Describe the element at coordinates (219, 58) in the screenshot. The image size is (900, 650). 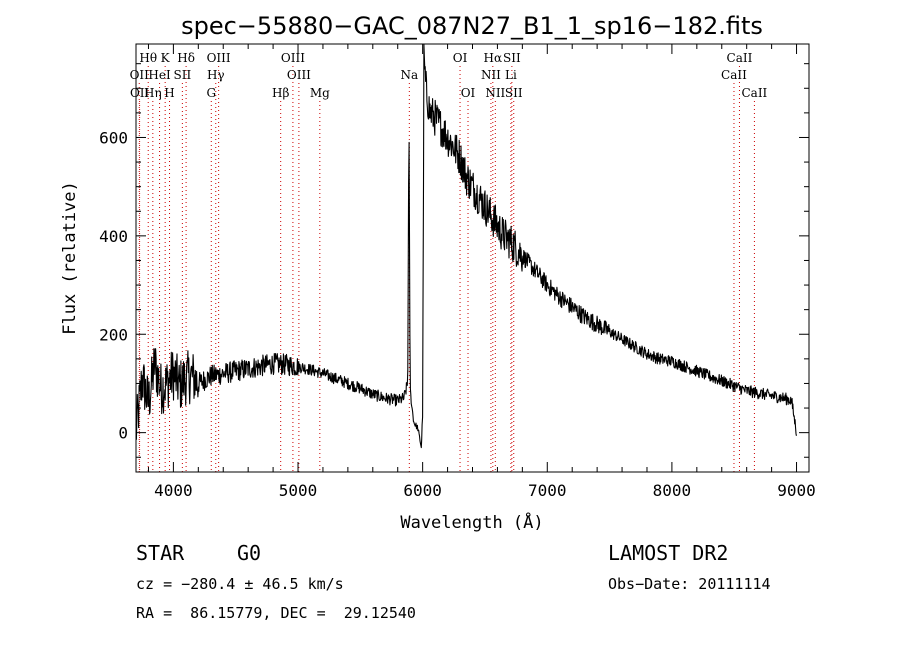
I see `line-label-3: OIII` at that location.